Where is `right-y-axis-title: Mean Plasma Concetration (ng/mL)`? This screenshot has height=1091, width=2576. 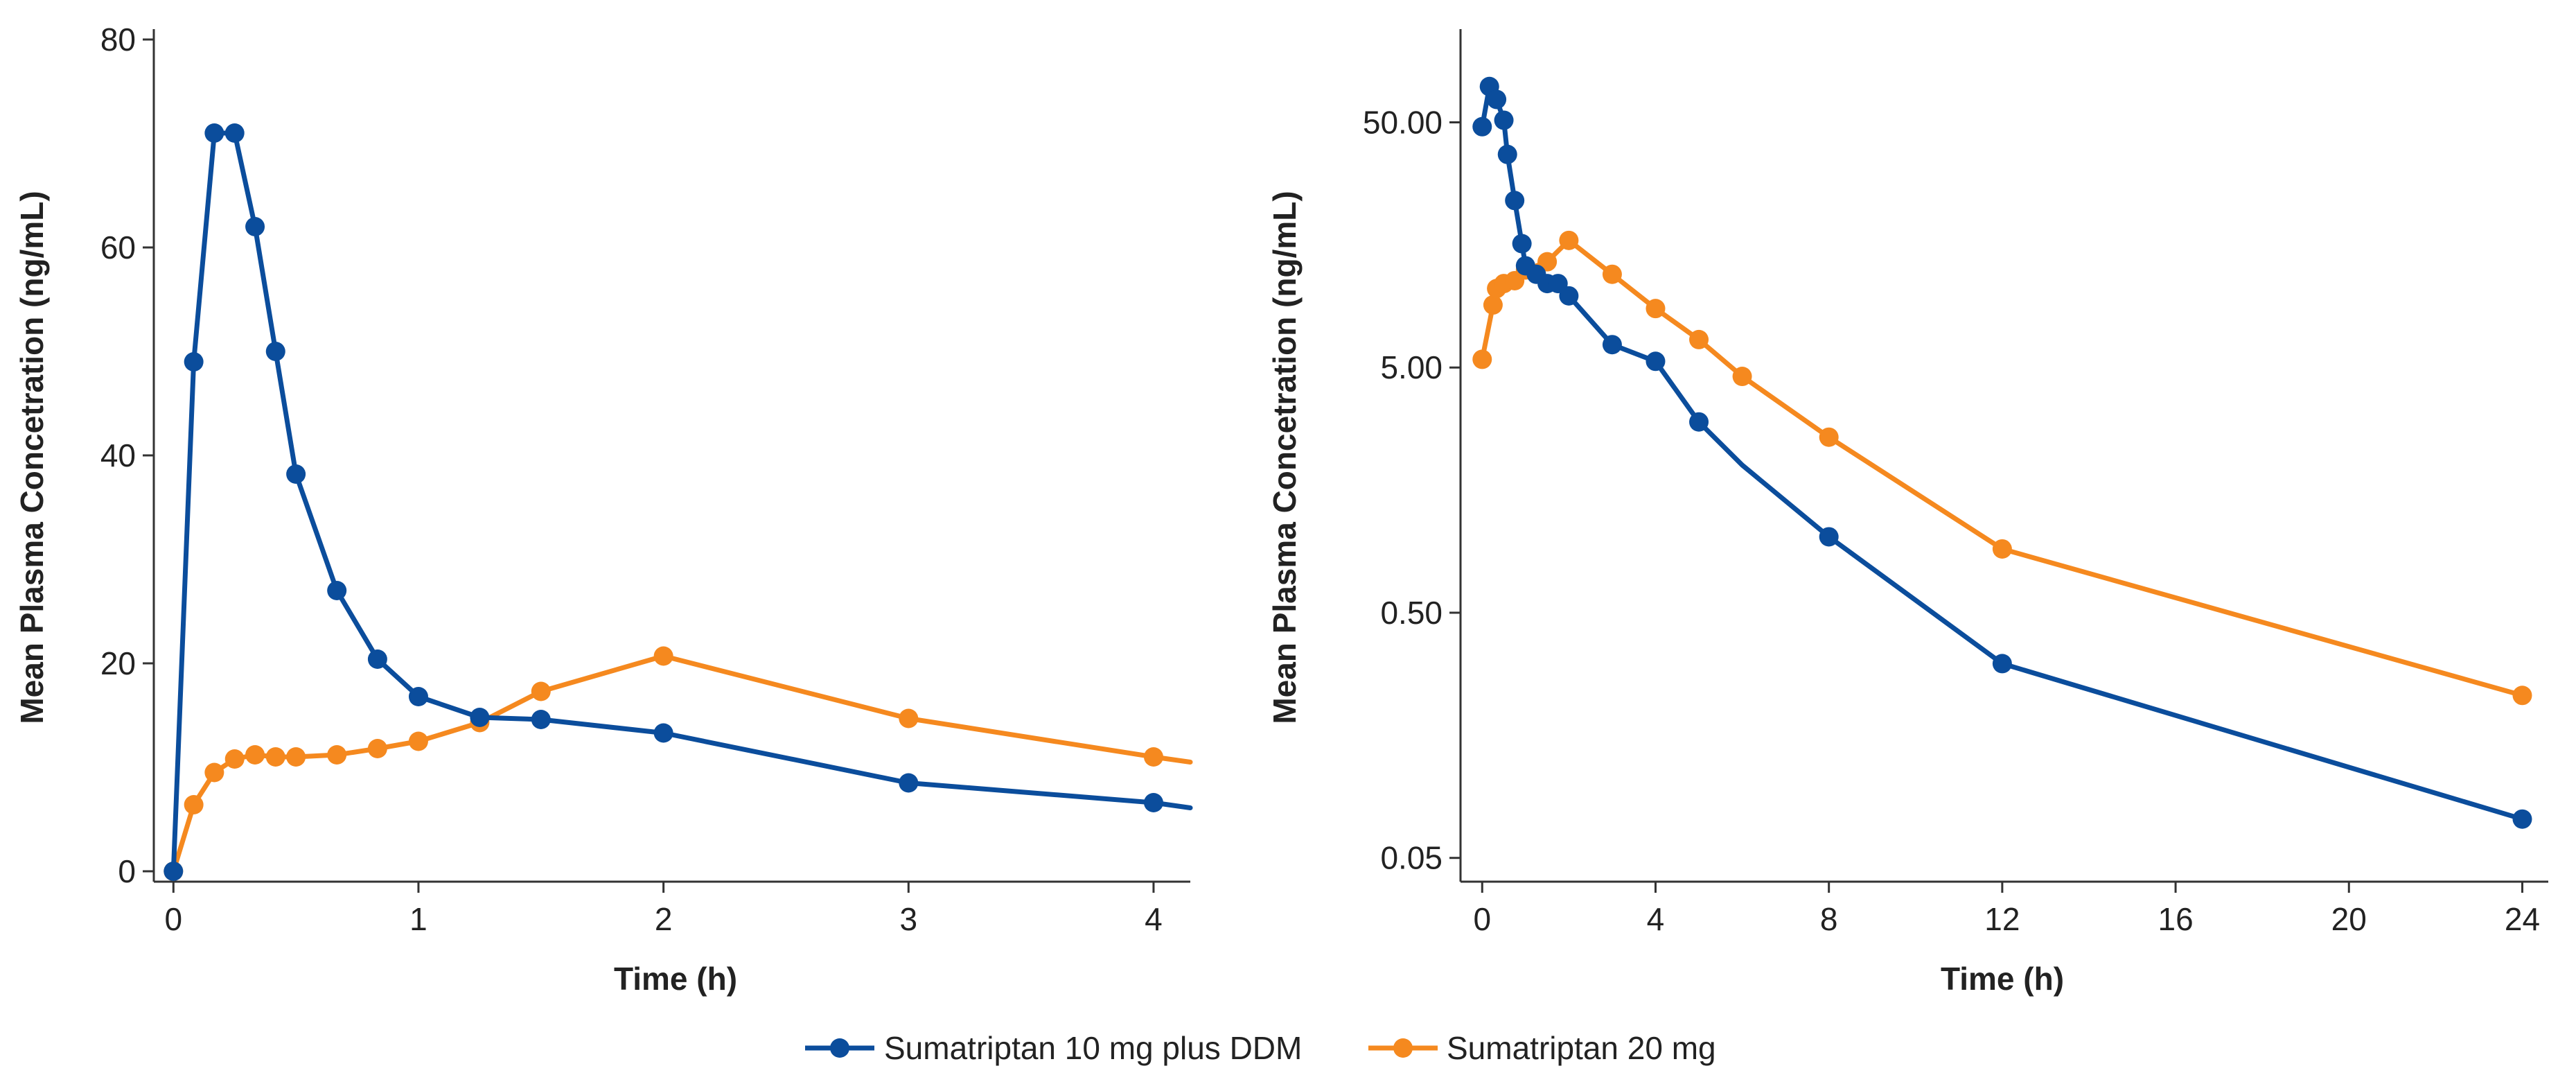 right-y-axis-title: Mean Plasma Concetration (ng/mL) is located at coordinates (1285, 457).